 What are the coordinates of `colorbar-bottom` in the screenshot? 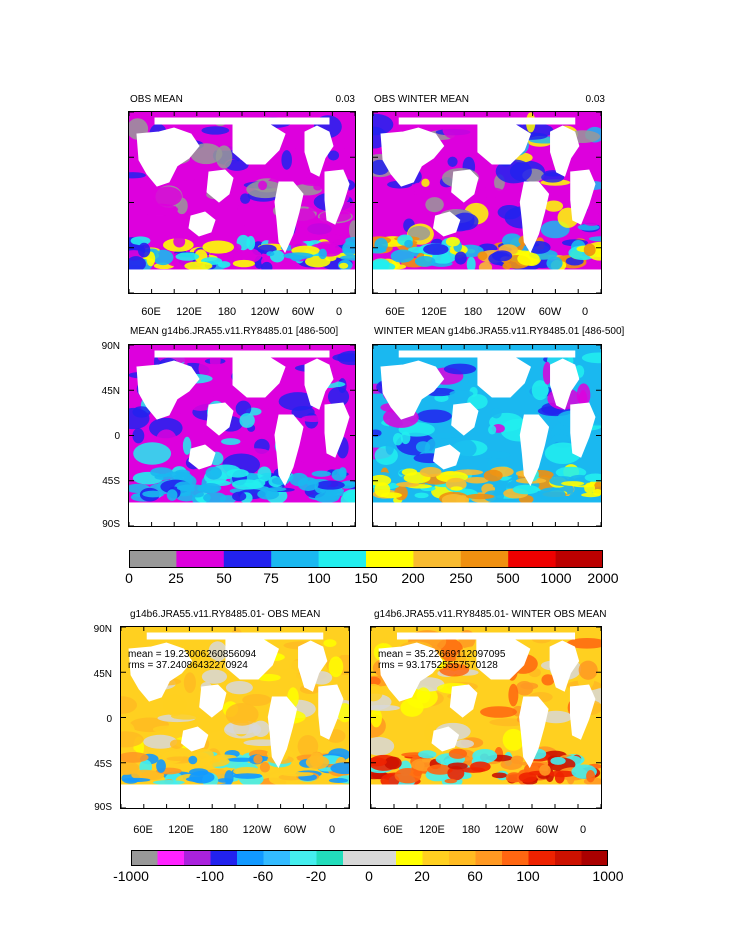 It's located at (369, 858).